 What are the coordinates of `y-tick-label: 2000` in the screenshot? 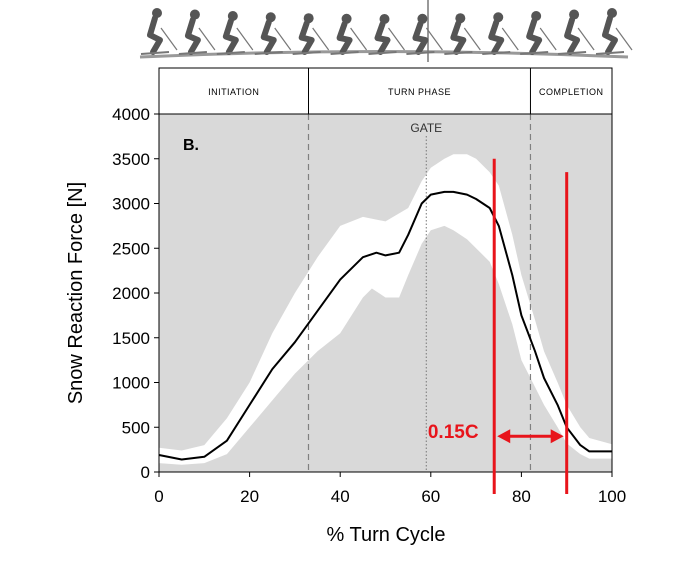 It's located at (131, 293).